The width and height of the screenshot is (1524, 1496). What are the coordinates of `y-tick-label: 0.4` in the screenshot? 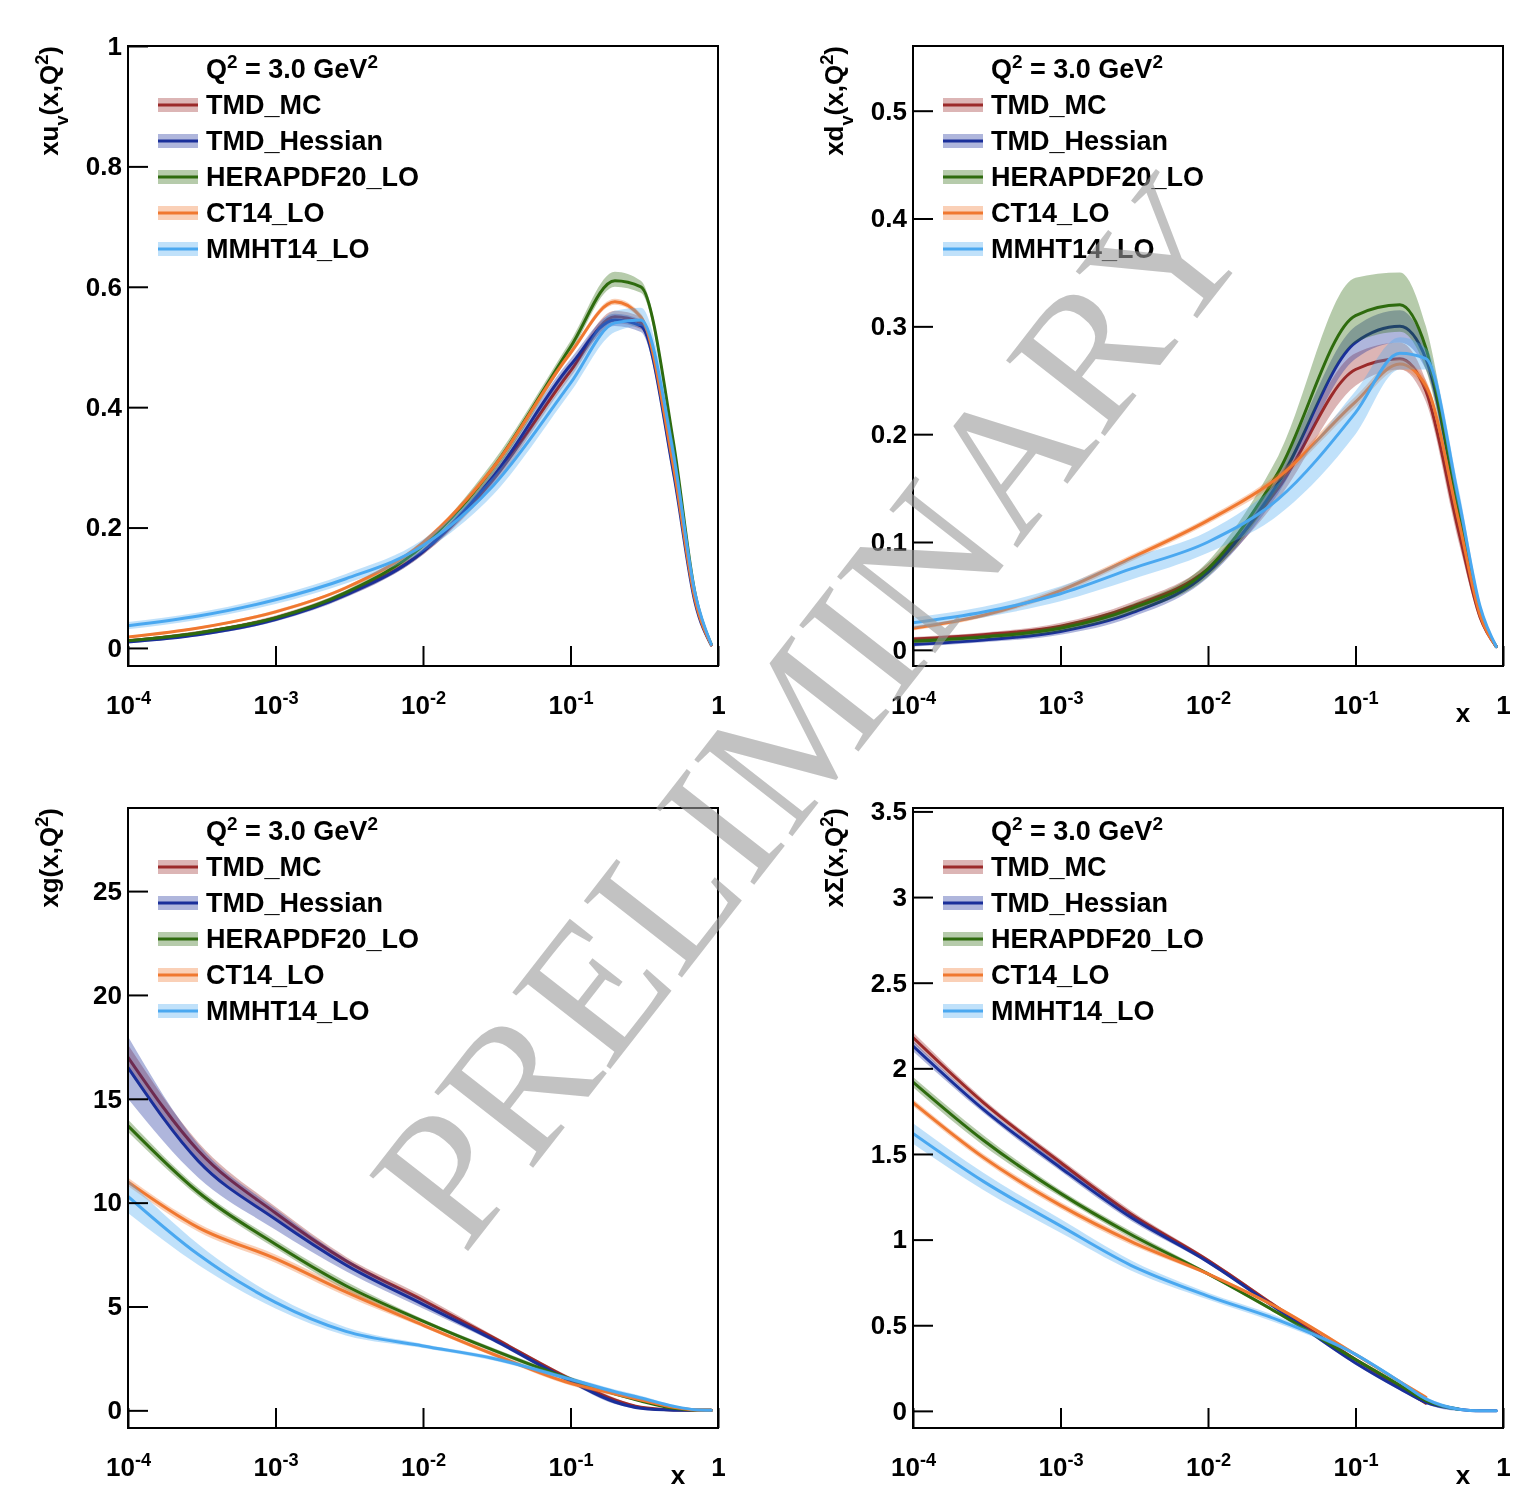 It's located at (104, 406).